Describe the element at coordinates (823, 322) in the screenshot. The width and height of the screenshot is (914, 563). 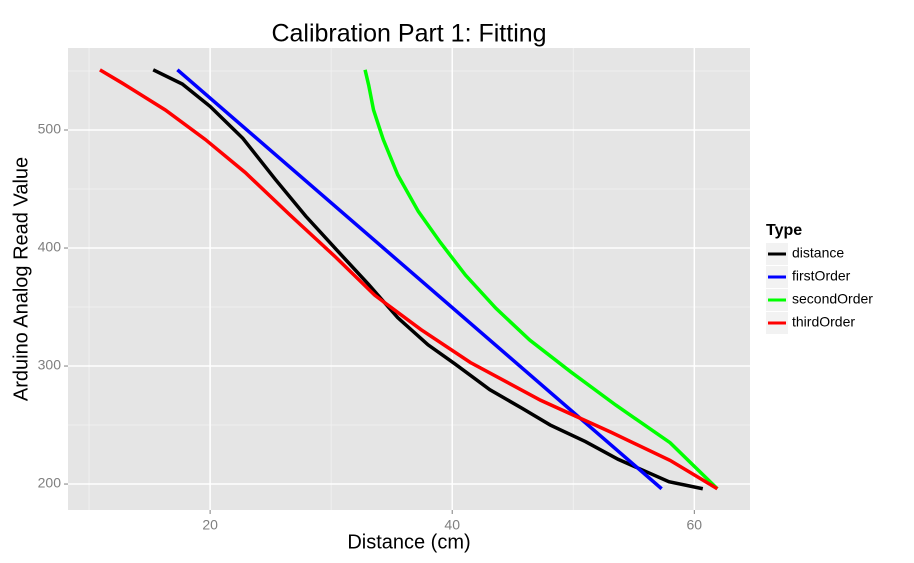
I see `legend-label: thirdOrder` at that location.